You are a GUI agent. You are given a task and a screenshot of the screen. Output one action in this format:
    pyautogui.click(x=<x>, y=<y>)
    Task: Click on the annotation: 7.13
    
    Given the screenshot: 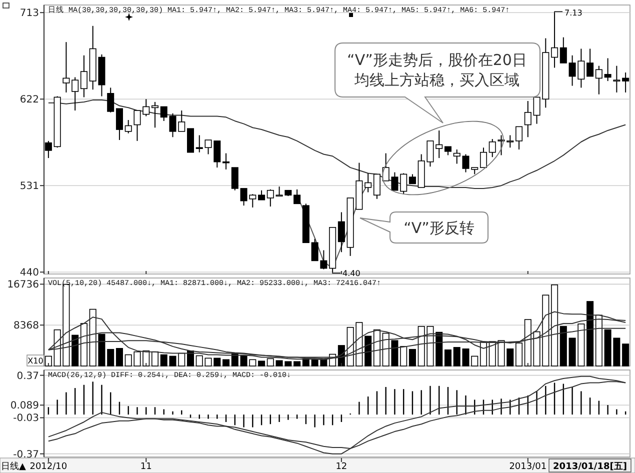 What is the action you would take?
    pyautogui.click(x=573, y=13)
    